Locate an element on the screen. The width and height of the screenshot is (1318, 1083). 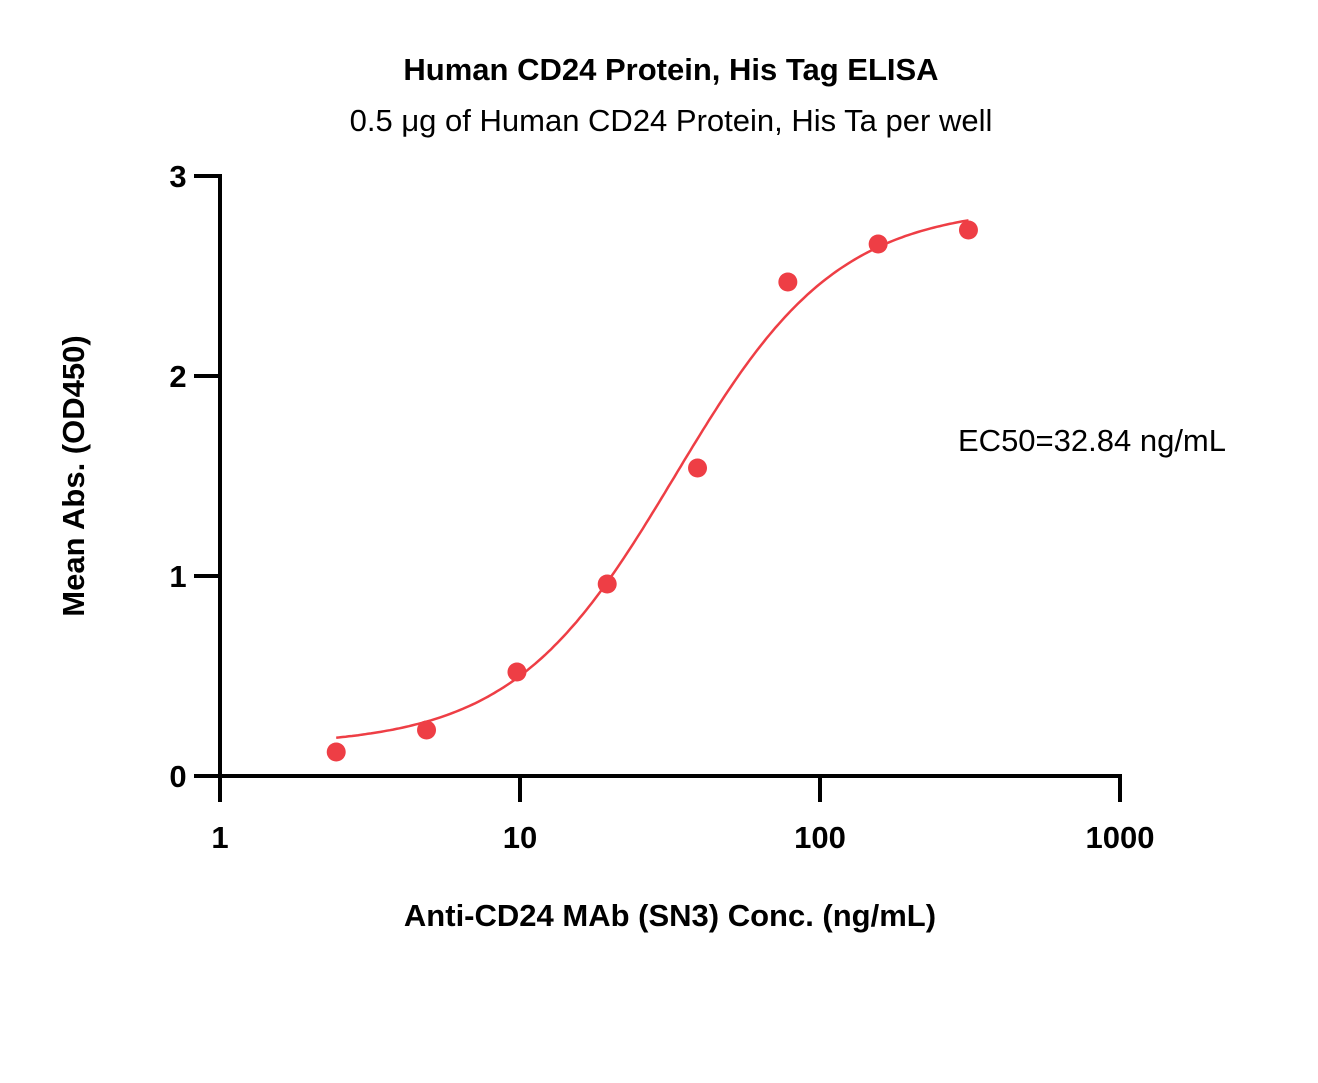
chart-title: Human CD24 Protein, His Tag ELISA is located at coordinates (670, 69).